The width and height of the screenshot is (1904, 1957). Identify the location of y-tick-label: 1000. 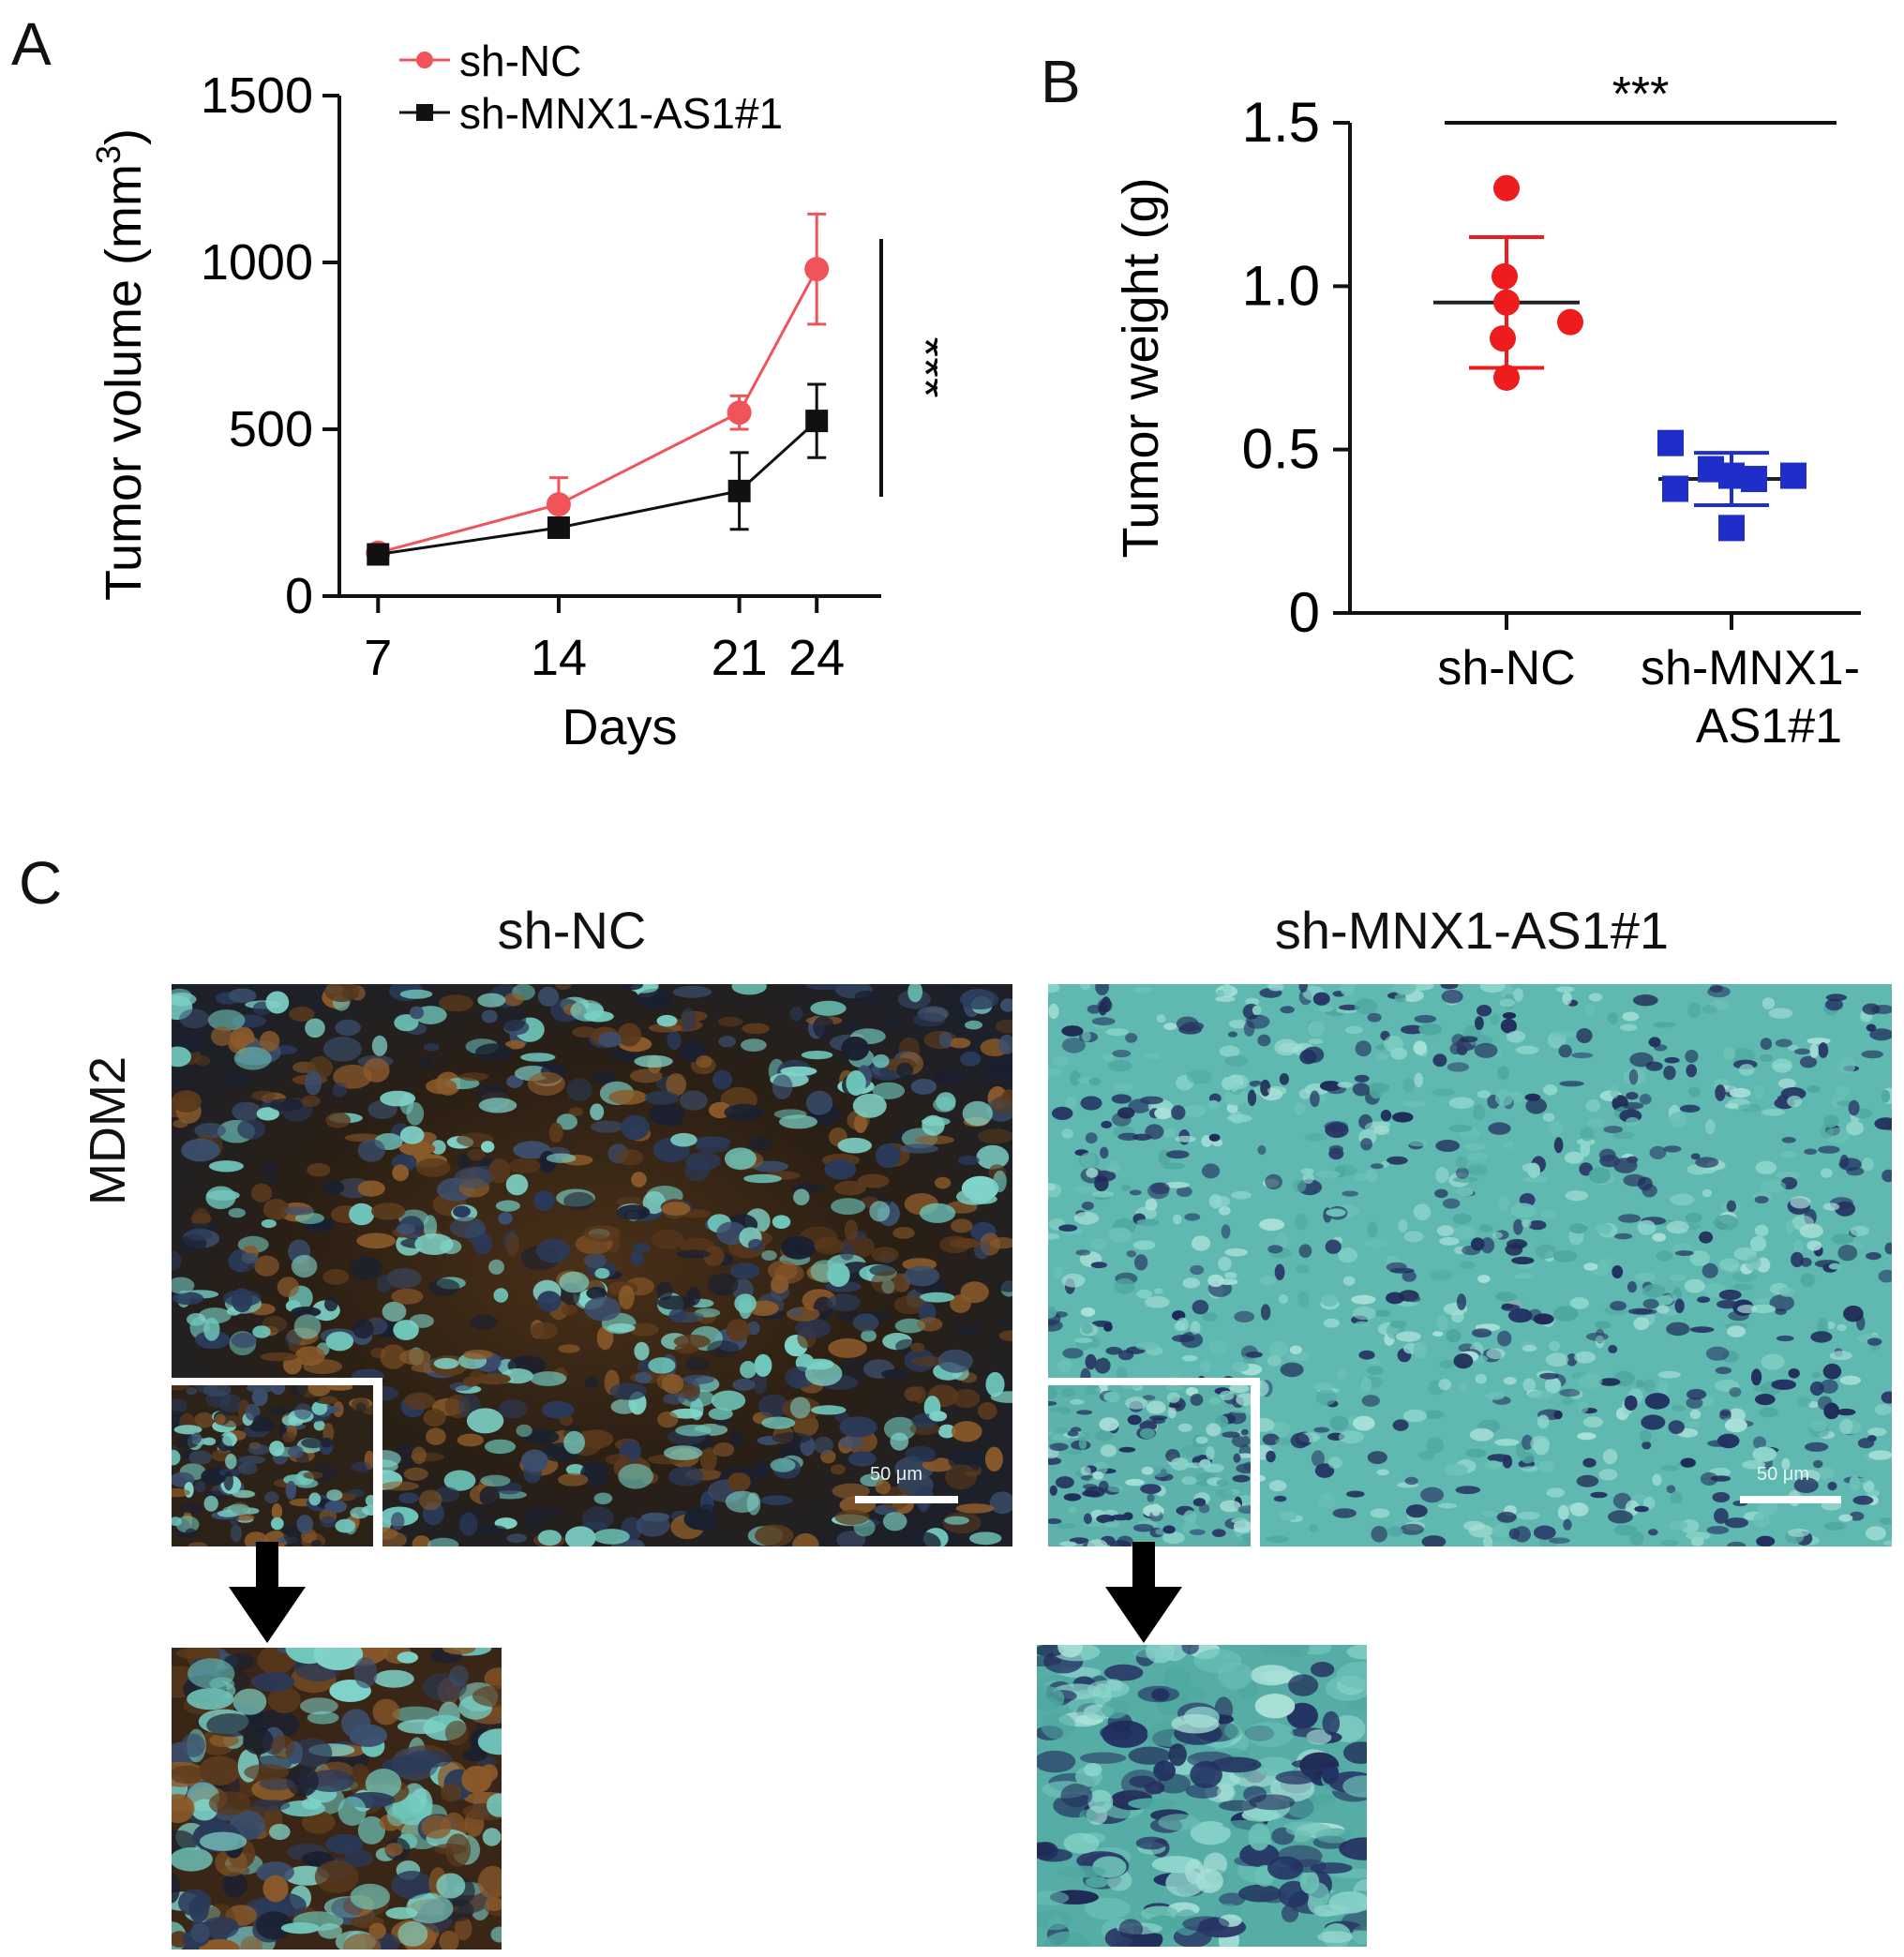
(257, 262).